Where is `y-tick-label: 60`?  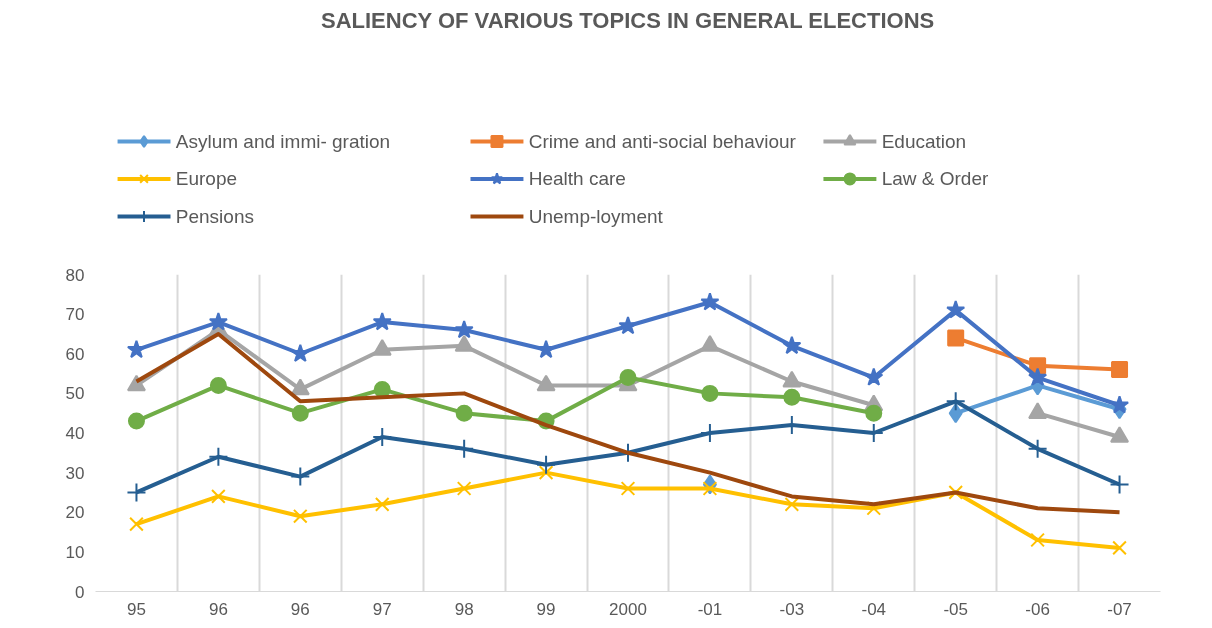
y-tick-label: 60 is located at coordinates (75, 354).